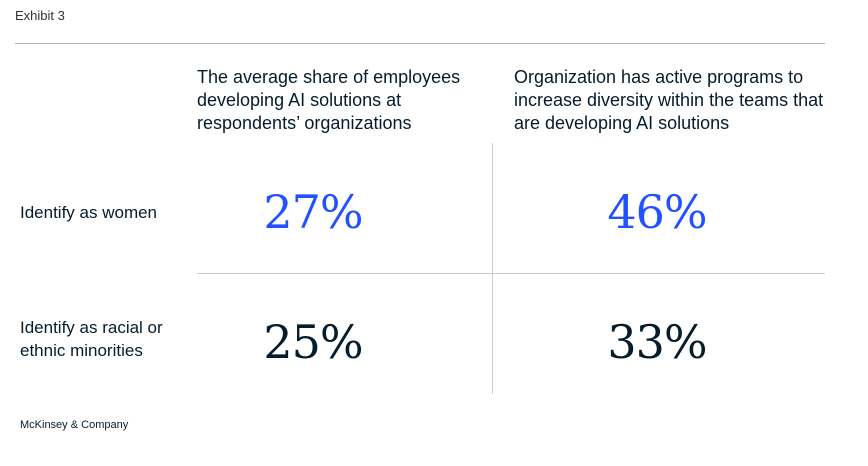 The width and height of the screenshot is (868, 466). What do you see at coordinates (492, 268) in the screenshot?
I see `column-divider` at bounding box center [492, 268].